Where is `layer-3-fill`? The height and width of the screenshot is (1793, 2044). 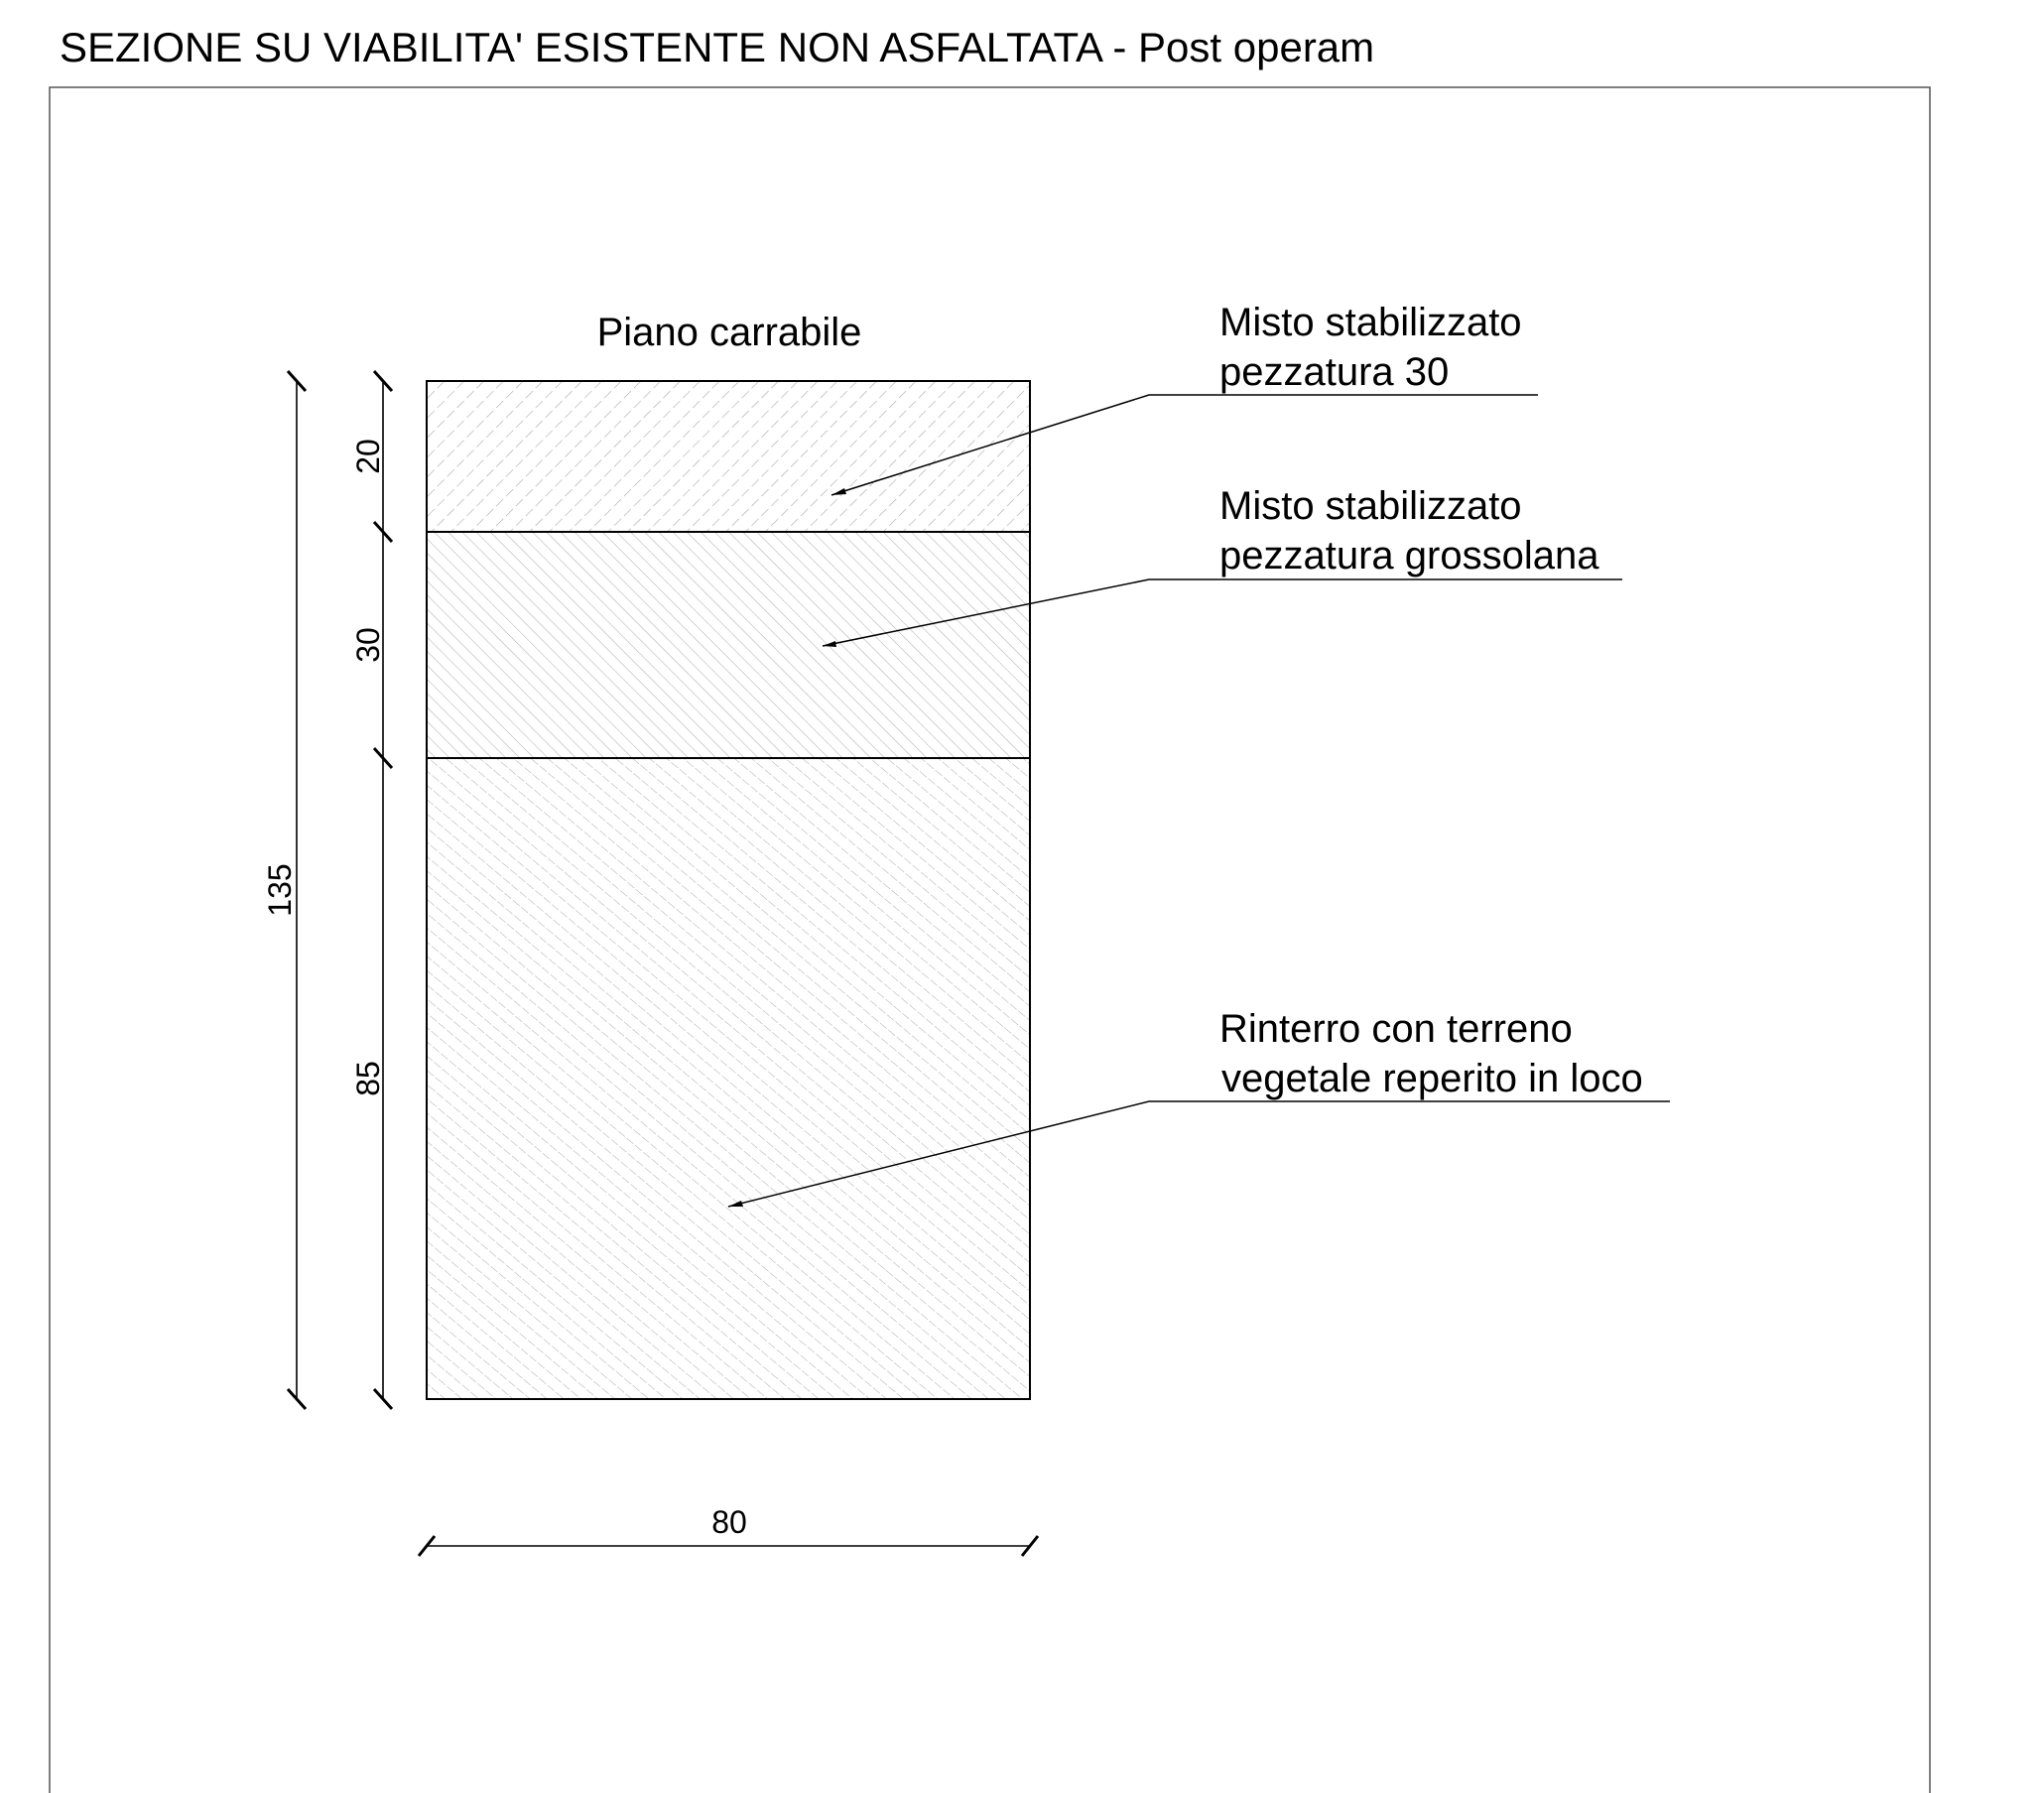
layer-3-fill is located at coordinates (728, 1078).